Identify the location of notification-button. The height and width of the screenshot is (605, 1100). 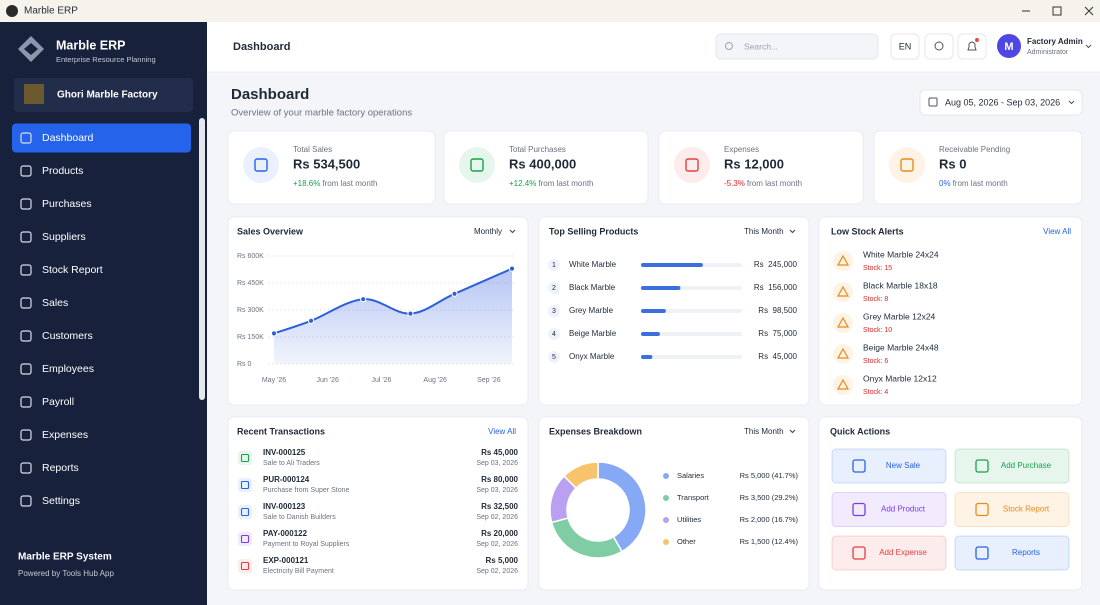
(972, 46).